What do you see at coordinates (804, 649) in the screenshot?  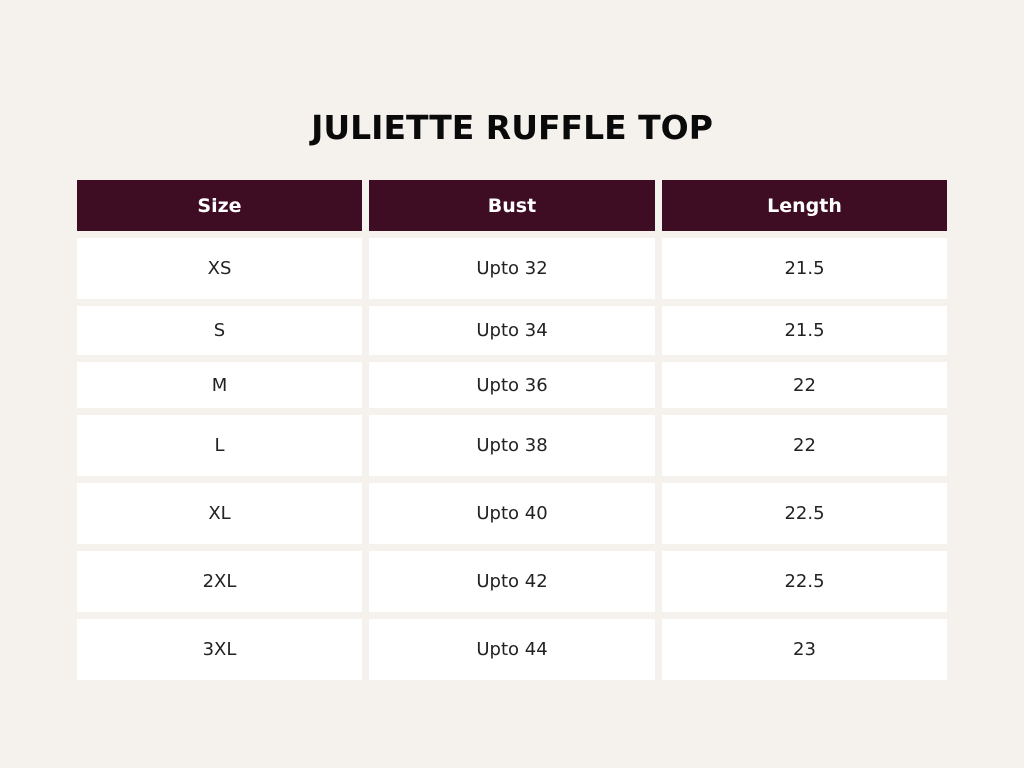 I see `cell-length: 23` at bounding box center [804, 649].